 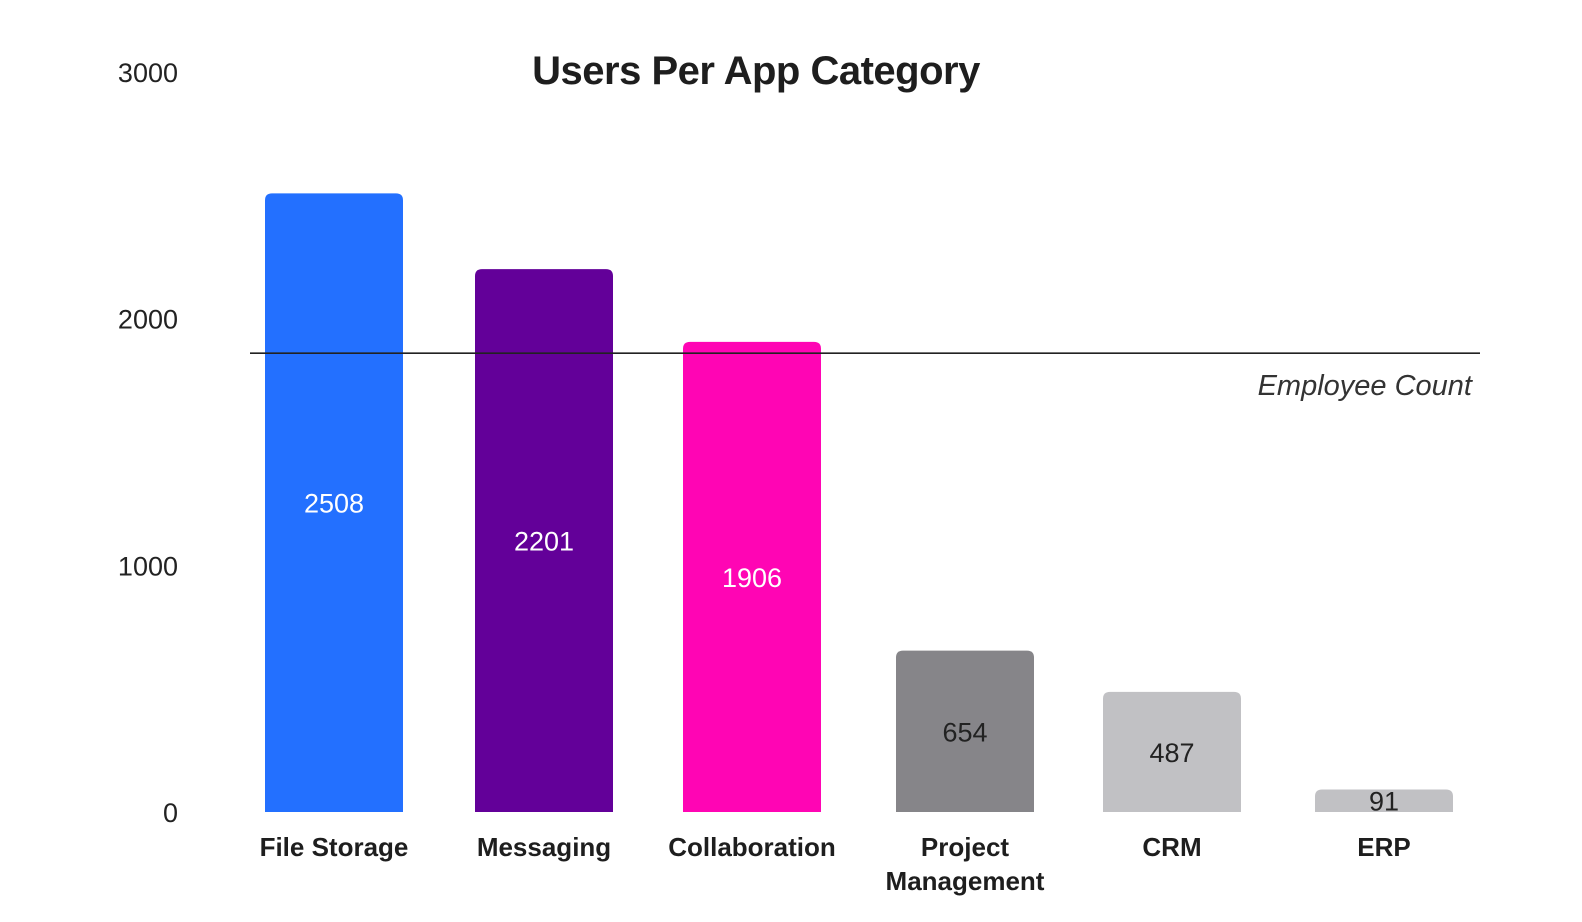 I want to click on data-label: 91, so click(x=1384, y=802).